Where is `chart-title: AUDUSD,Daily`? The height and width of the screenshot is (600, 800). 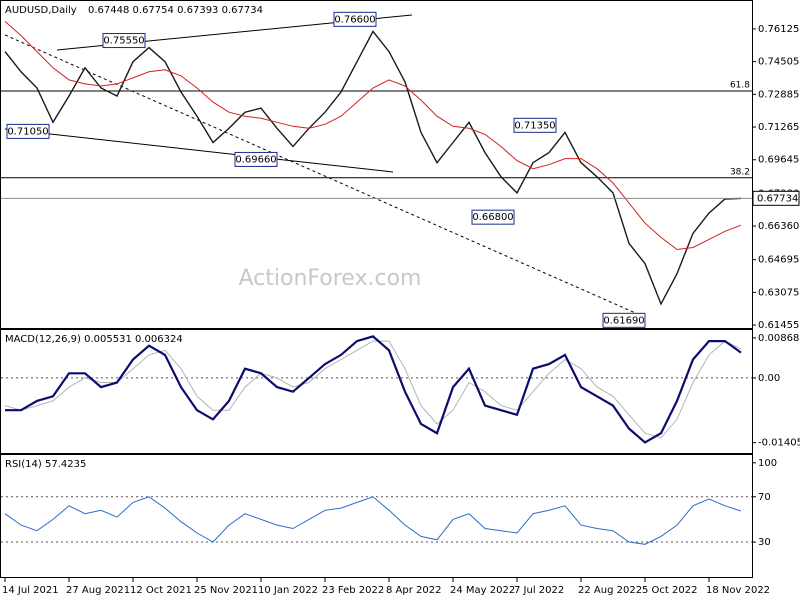 chart-title: AUDUSD,Daily is located at coordinates (41, 10).